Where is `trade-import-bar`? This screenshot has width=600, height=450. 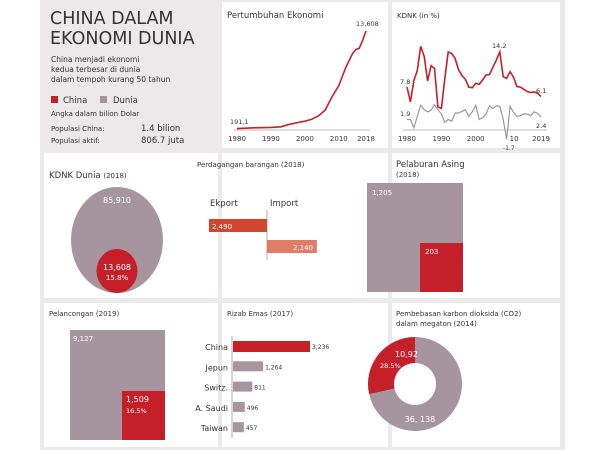
trade-import-bar is located at coordinates (292, 246).